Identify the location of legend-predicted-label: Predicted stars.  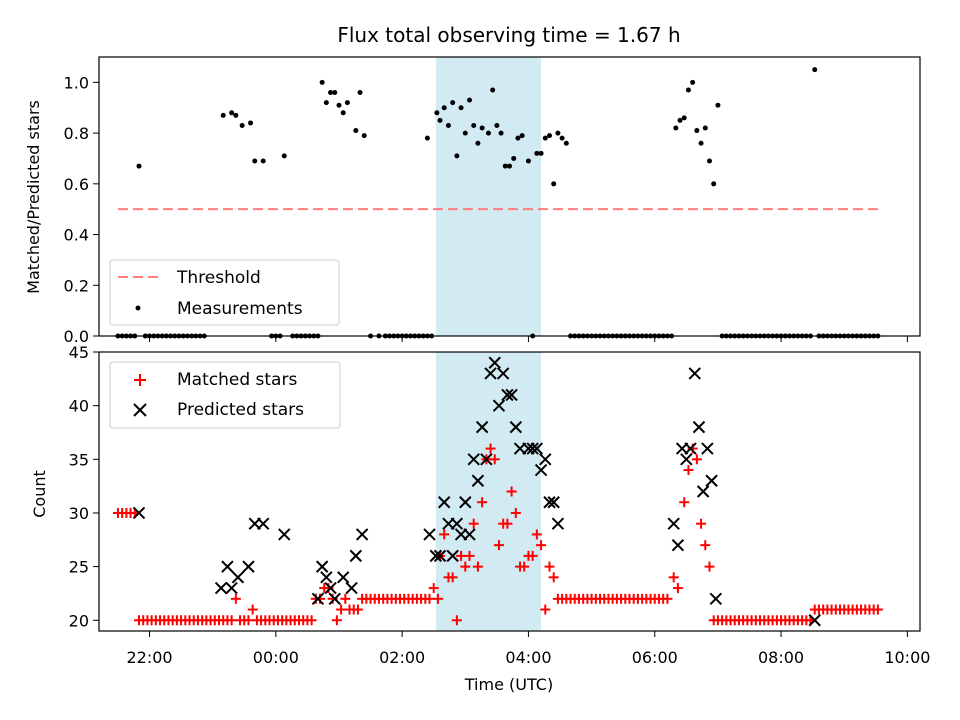
(240, 410).